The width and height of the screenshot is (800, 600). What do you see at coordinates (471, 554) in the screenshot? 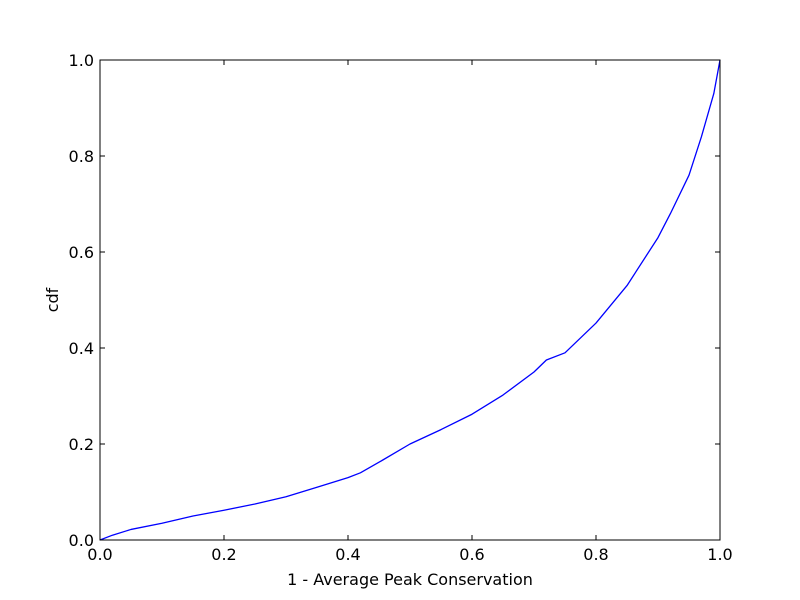
I see `x-tick-label: 0.6` at bounding box center [471, 554].